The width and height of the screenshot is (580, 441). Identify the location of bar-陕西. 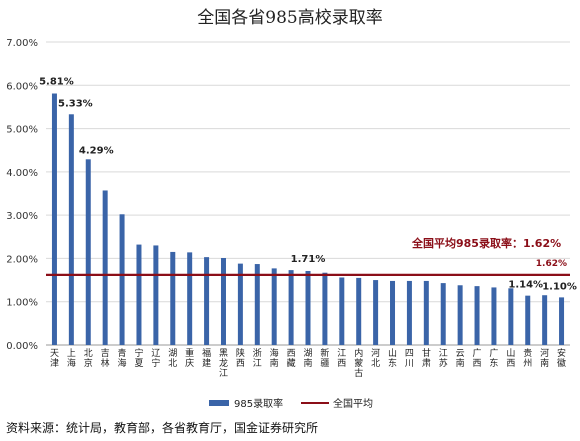
(240, 304).